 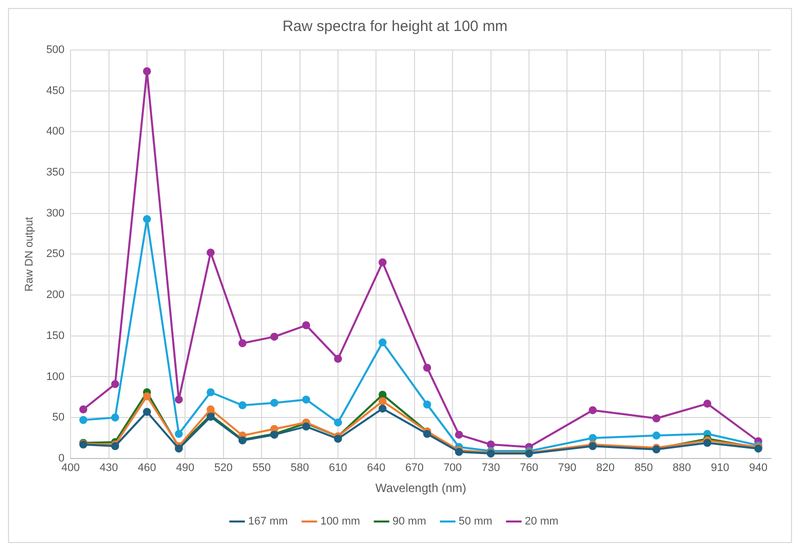 I want to click on x-tick-label: 670, so click(x=414, y=468).